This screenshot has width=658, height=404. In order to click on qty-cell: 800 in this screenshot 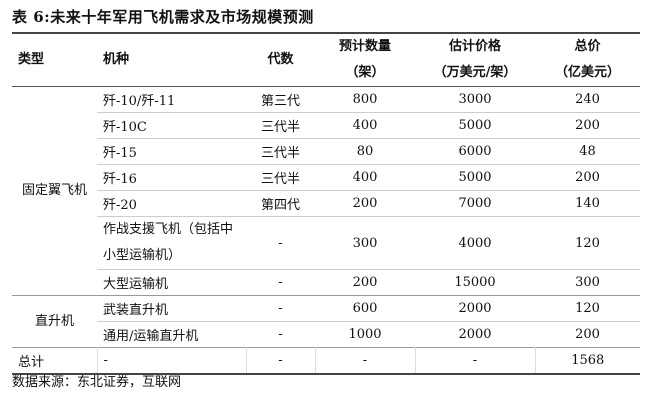, I will do `click(365, 99)`.